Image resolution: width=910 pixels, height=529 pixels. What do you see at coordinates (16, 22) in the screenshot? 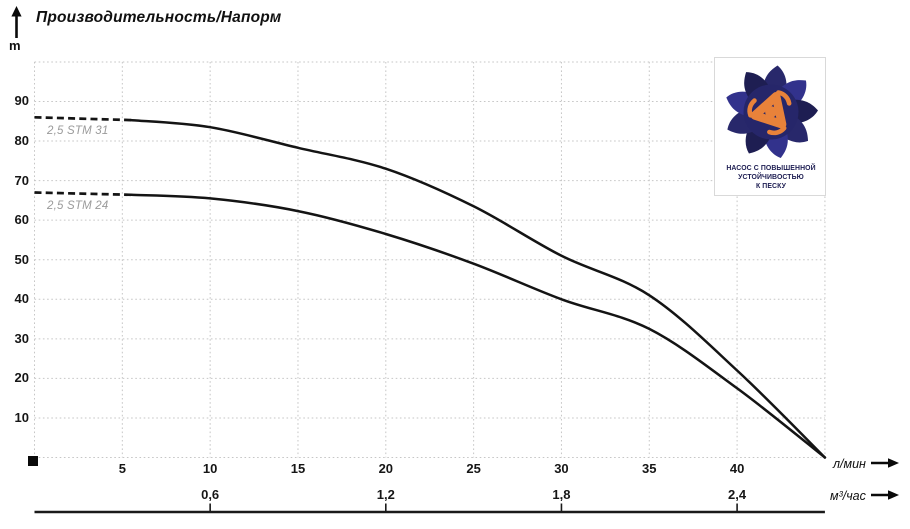
I see `y-axis-arrow-icon` at bounding box center [16, 22].